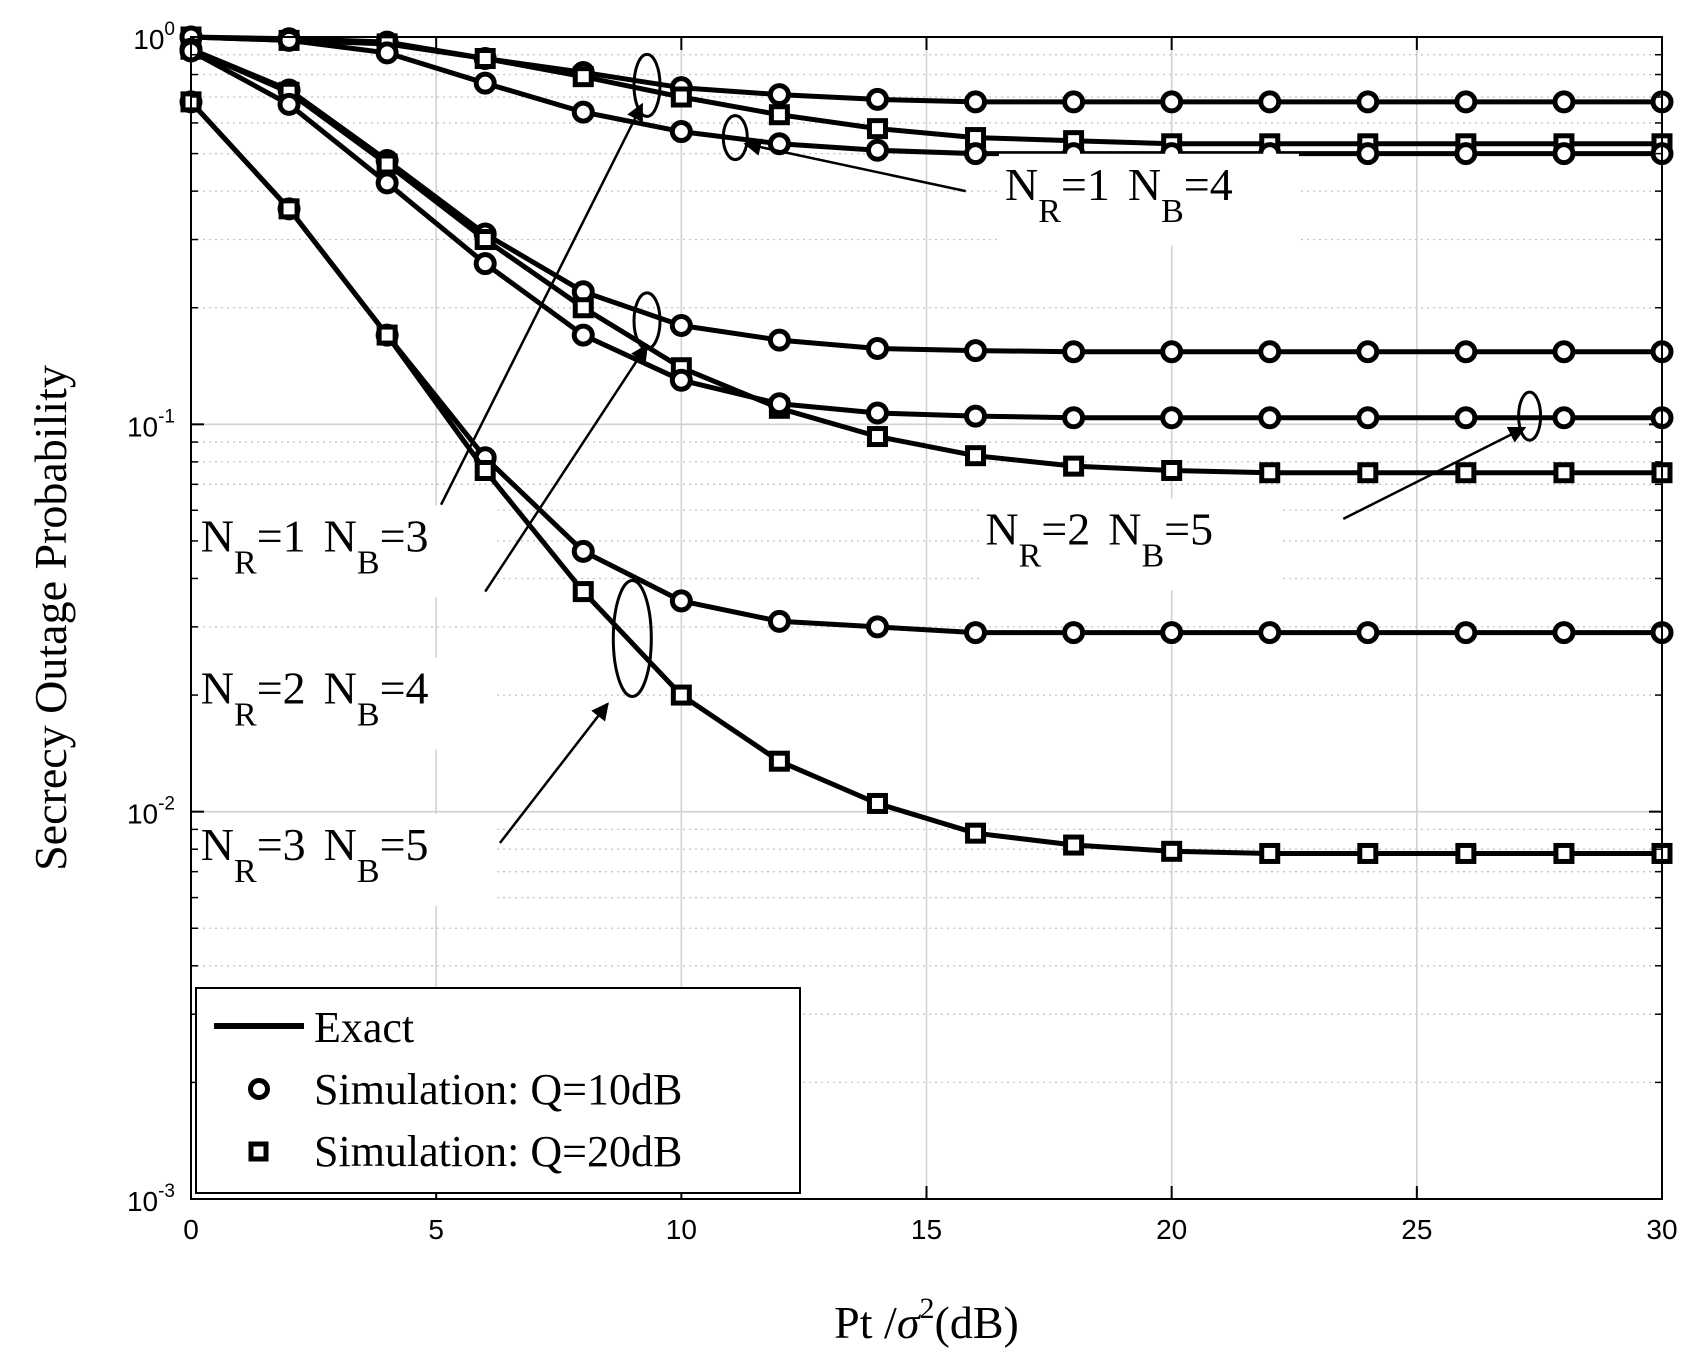 The image size is (1691, 1356). I want to click on legend-box, so click(498, 1090).